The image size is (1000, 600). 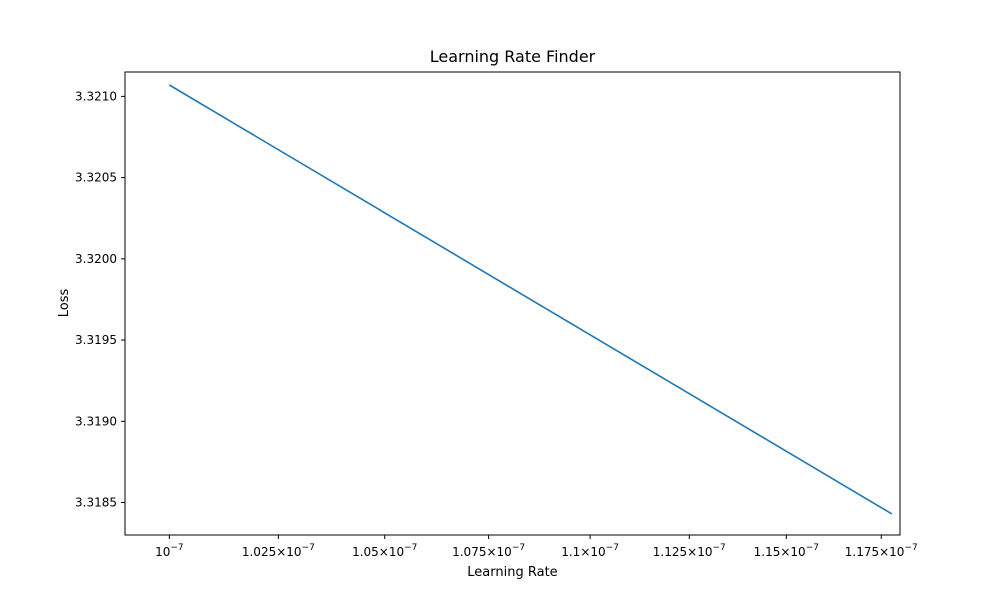 I want to click on y-tick-label: 3.3210, so click(x=96, y=96).